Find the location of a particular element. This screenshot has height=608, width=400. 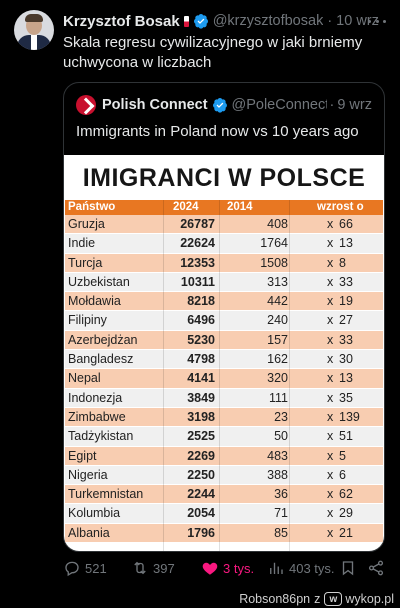

bookmark-button is located at coordinates (348, 568).